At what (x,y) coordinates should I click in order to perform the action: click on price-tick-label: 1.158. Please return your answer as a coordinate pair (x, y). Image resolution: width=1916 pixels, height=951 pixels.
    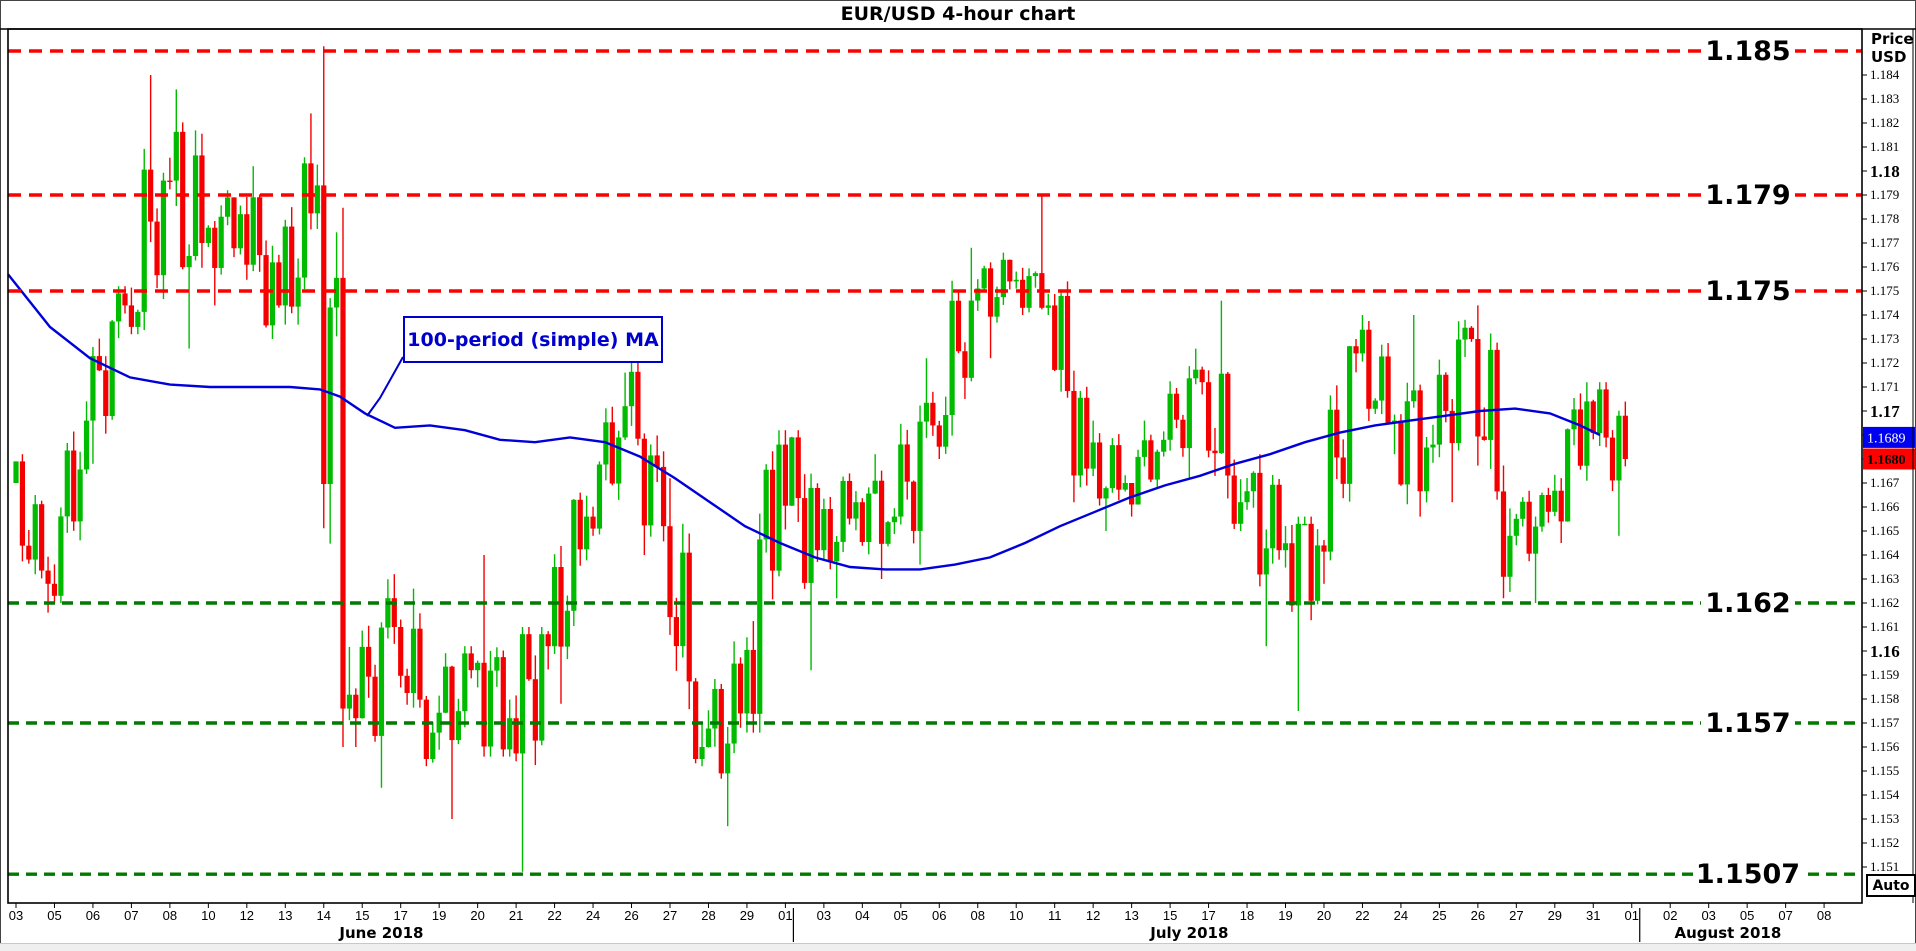
    Looking at the image, I should click on (1884, 698).